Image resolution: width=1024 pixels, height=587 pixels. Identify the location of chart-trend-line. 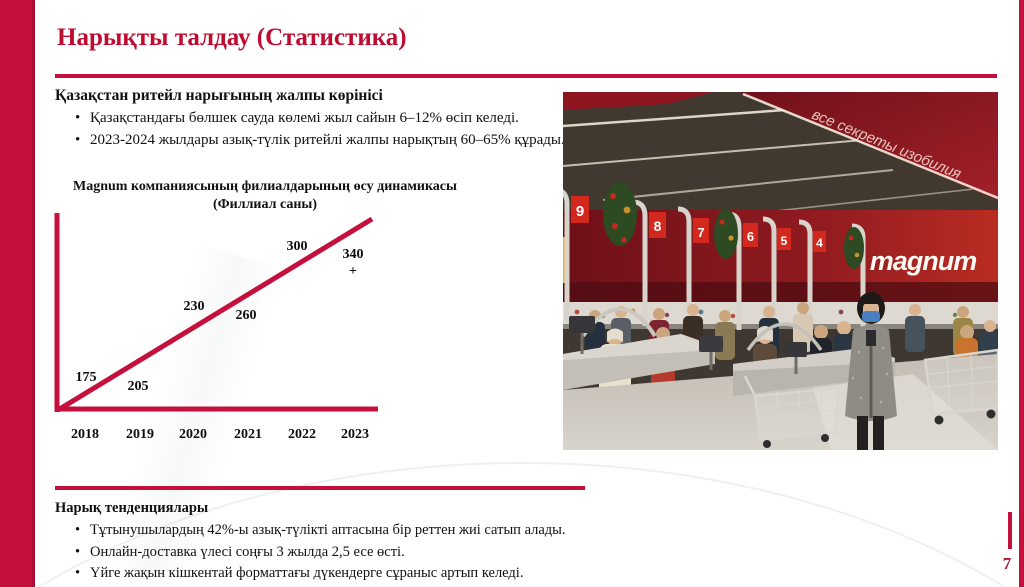
(215, 314).